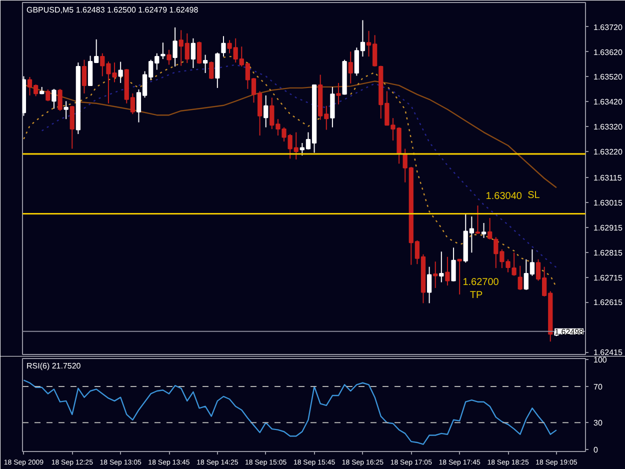 The width and height of the screenshot is (625, 469). I want to click on ref-line-label: 1.62498, so click(569, 331).